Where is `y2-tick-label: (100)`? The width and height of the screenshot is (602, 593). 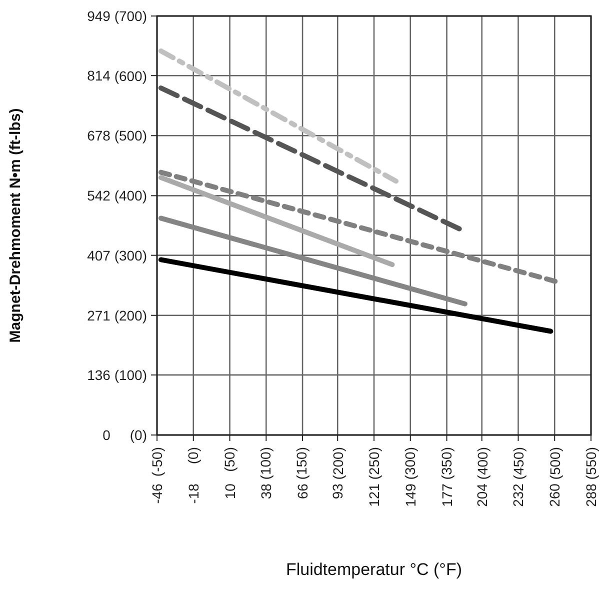 y2-tick-label: (100) is located at coordinates (130, 375).